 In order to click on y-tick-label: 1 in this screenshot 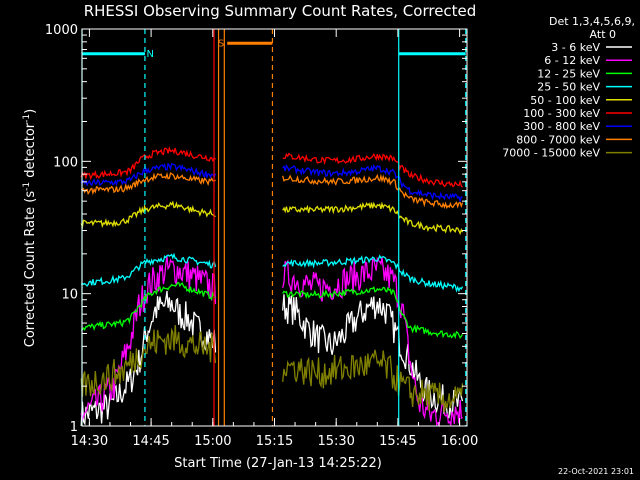, I will do `click(74, 427)`.